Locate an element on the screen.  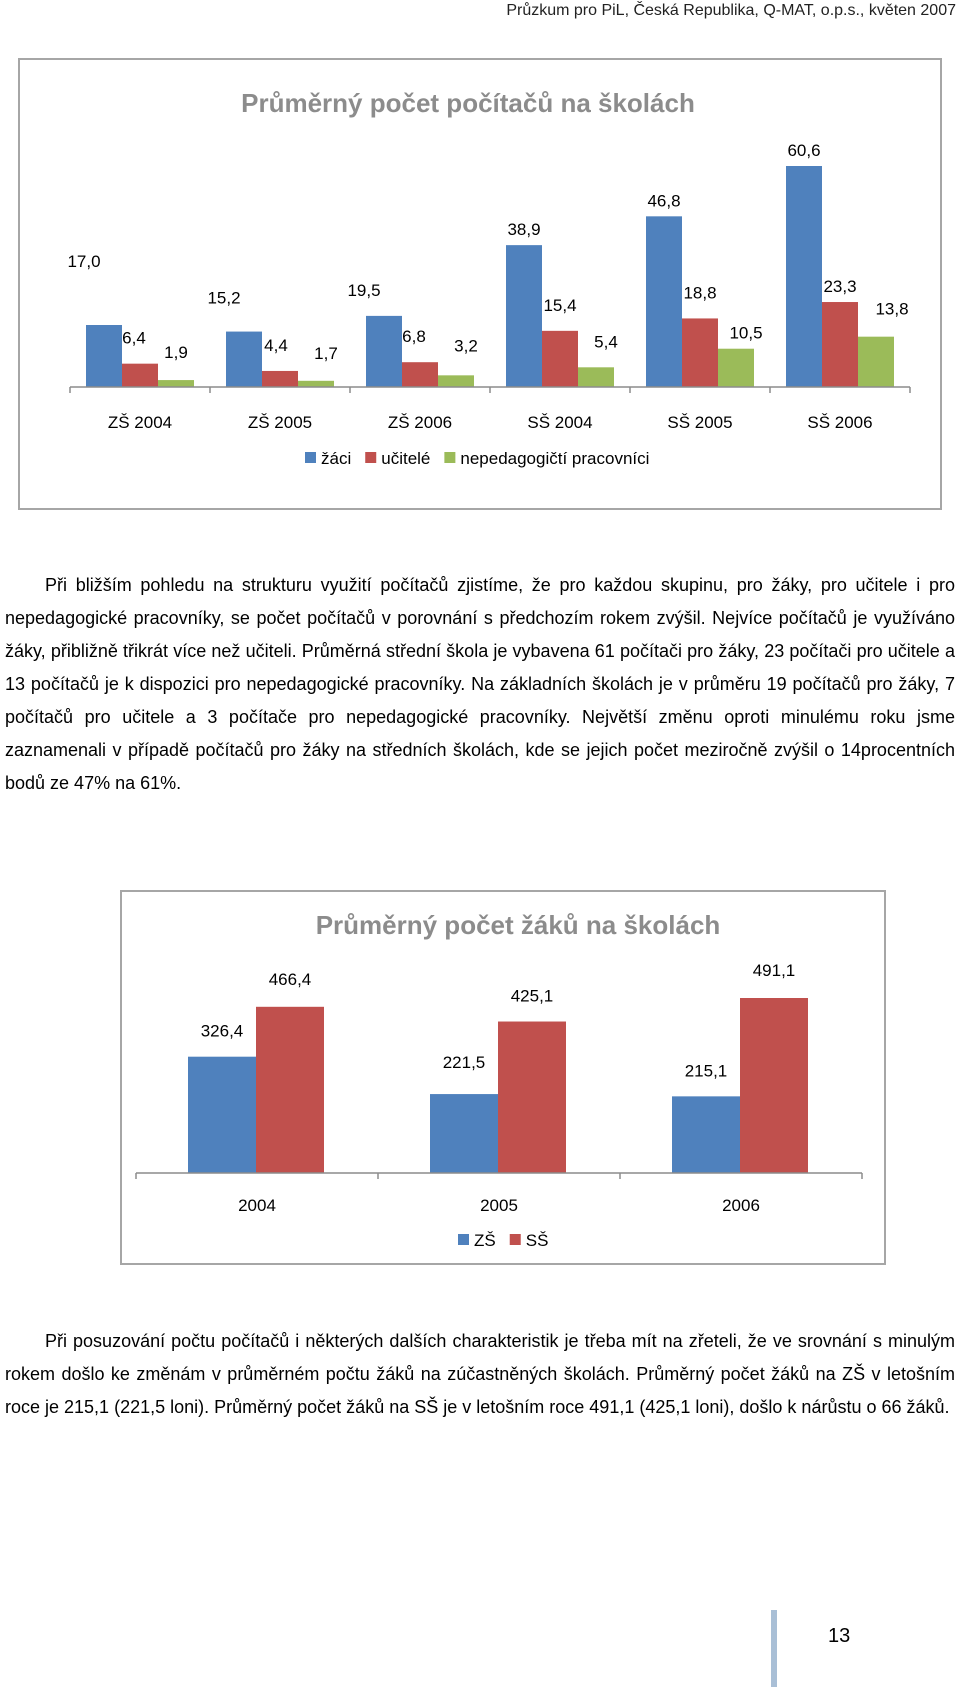
bar-učitelé-ZŠ 2004 is located at coordinates (140, 375).